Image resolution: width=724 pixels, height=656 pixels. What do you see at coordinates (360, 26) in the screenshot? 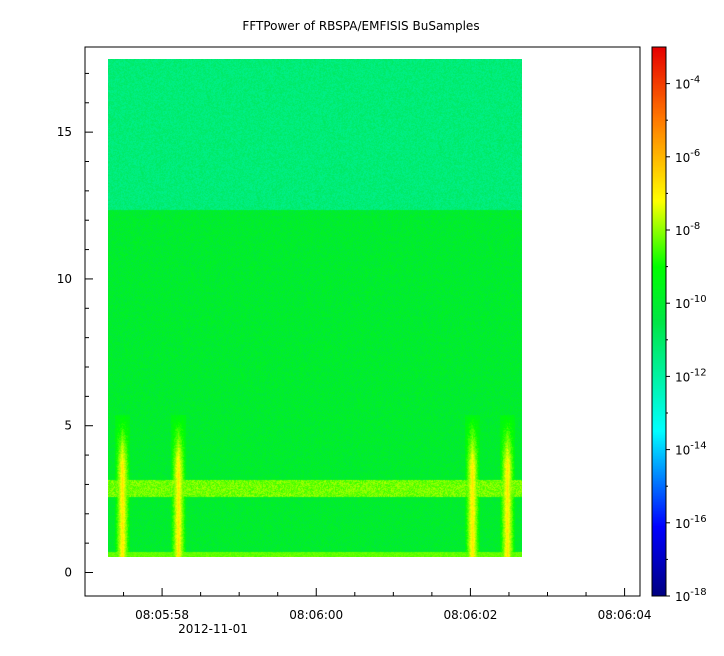
I see `chart-title: FFTPower of RBSPA/EMFISIS BuSamples` at bounding box center [360, 26].